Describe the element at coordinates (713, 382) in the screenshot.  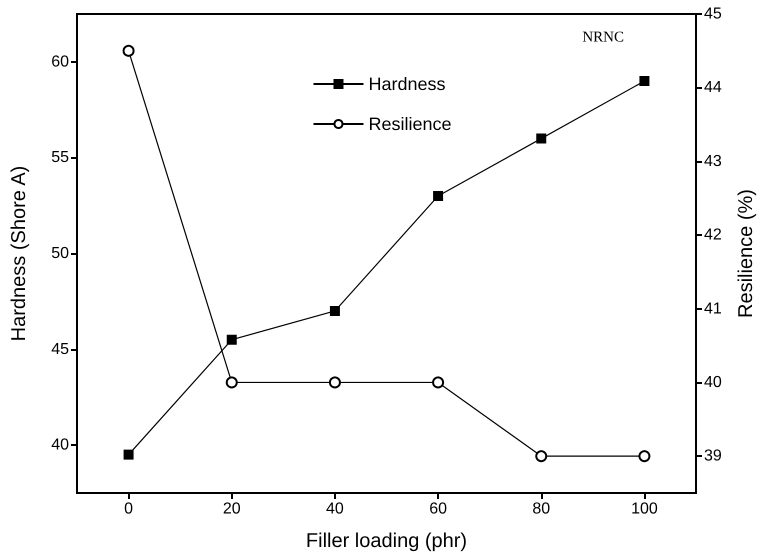
I see `y2-tick-label: 40` at that location.